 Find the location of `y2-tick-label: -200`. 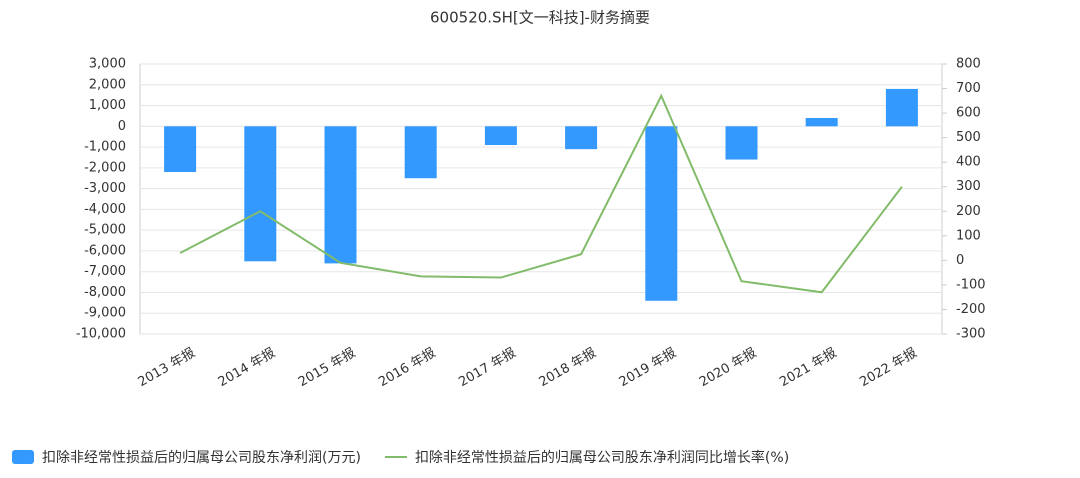

y2-tick-label: -200 is located at coordinates (971, 309).